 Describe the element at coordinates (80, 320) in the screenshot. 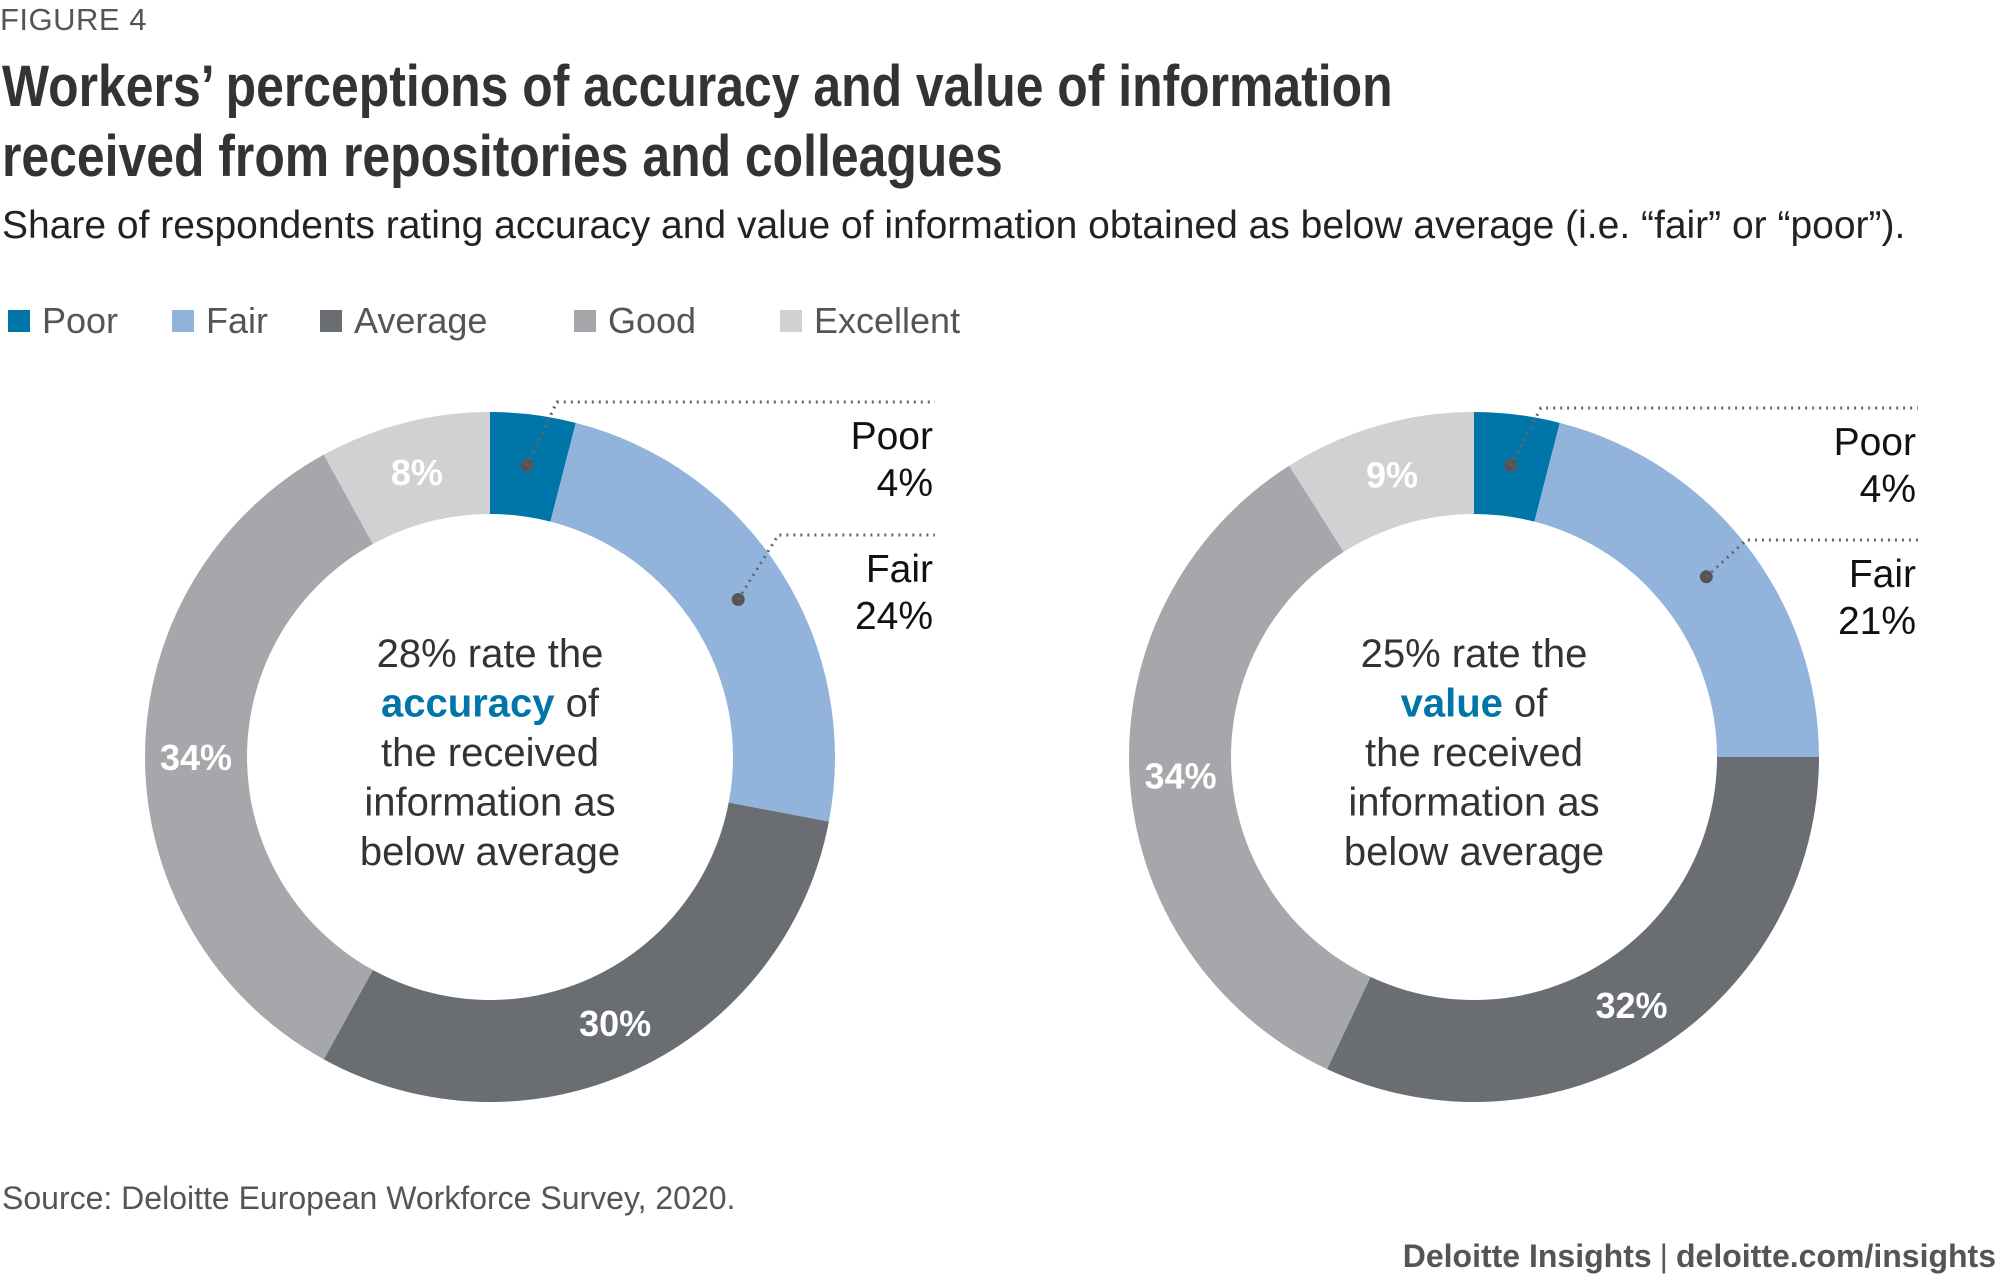

I see `legend-label-poor: Poor` at that location.